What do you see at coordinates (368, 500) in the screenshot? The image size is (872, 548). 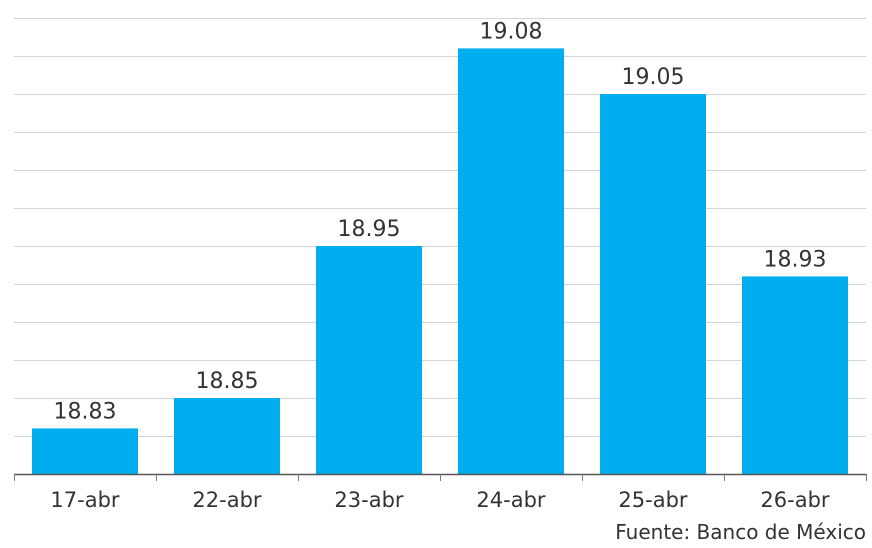 I see `x-tick-label: 23-abr` at bounding box center [368, 500].